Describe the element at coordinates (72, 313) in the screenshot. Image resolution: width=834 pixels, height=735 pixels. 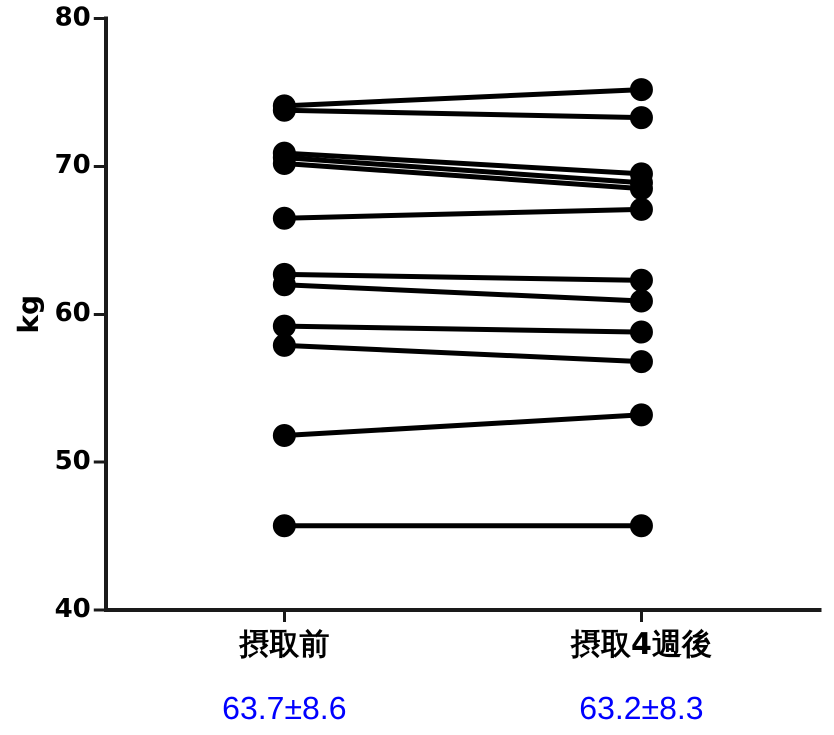
I see `y-tick-label: 60` at that location.